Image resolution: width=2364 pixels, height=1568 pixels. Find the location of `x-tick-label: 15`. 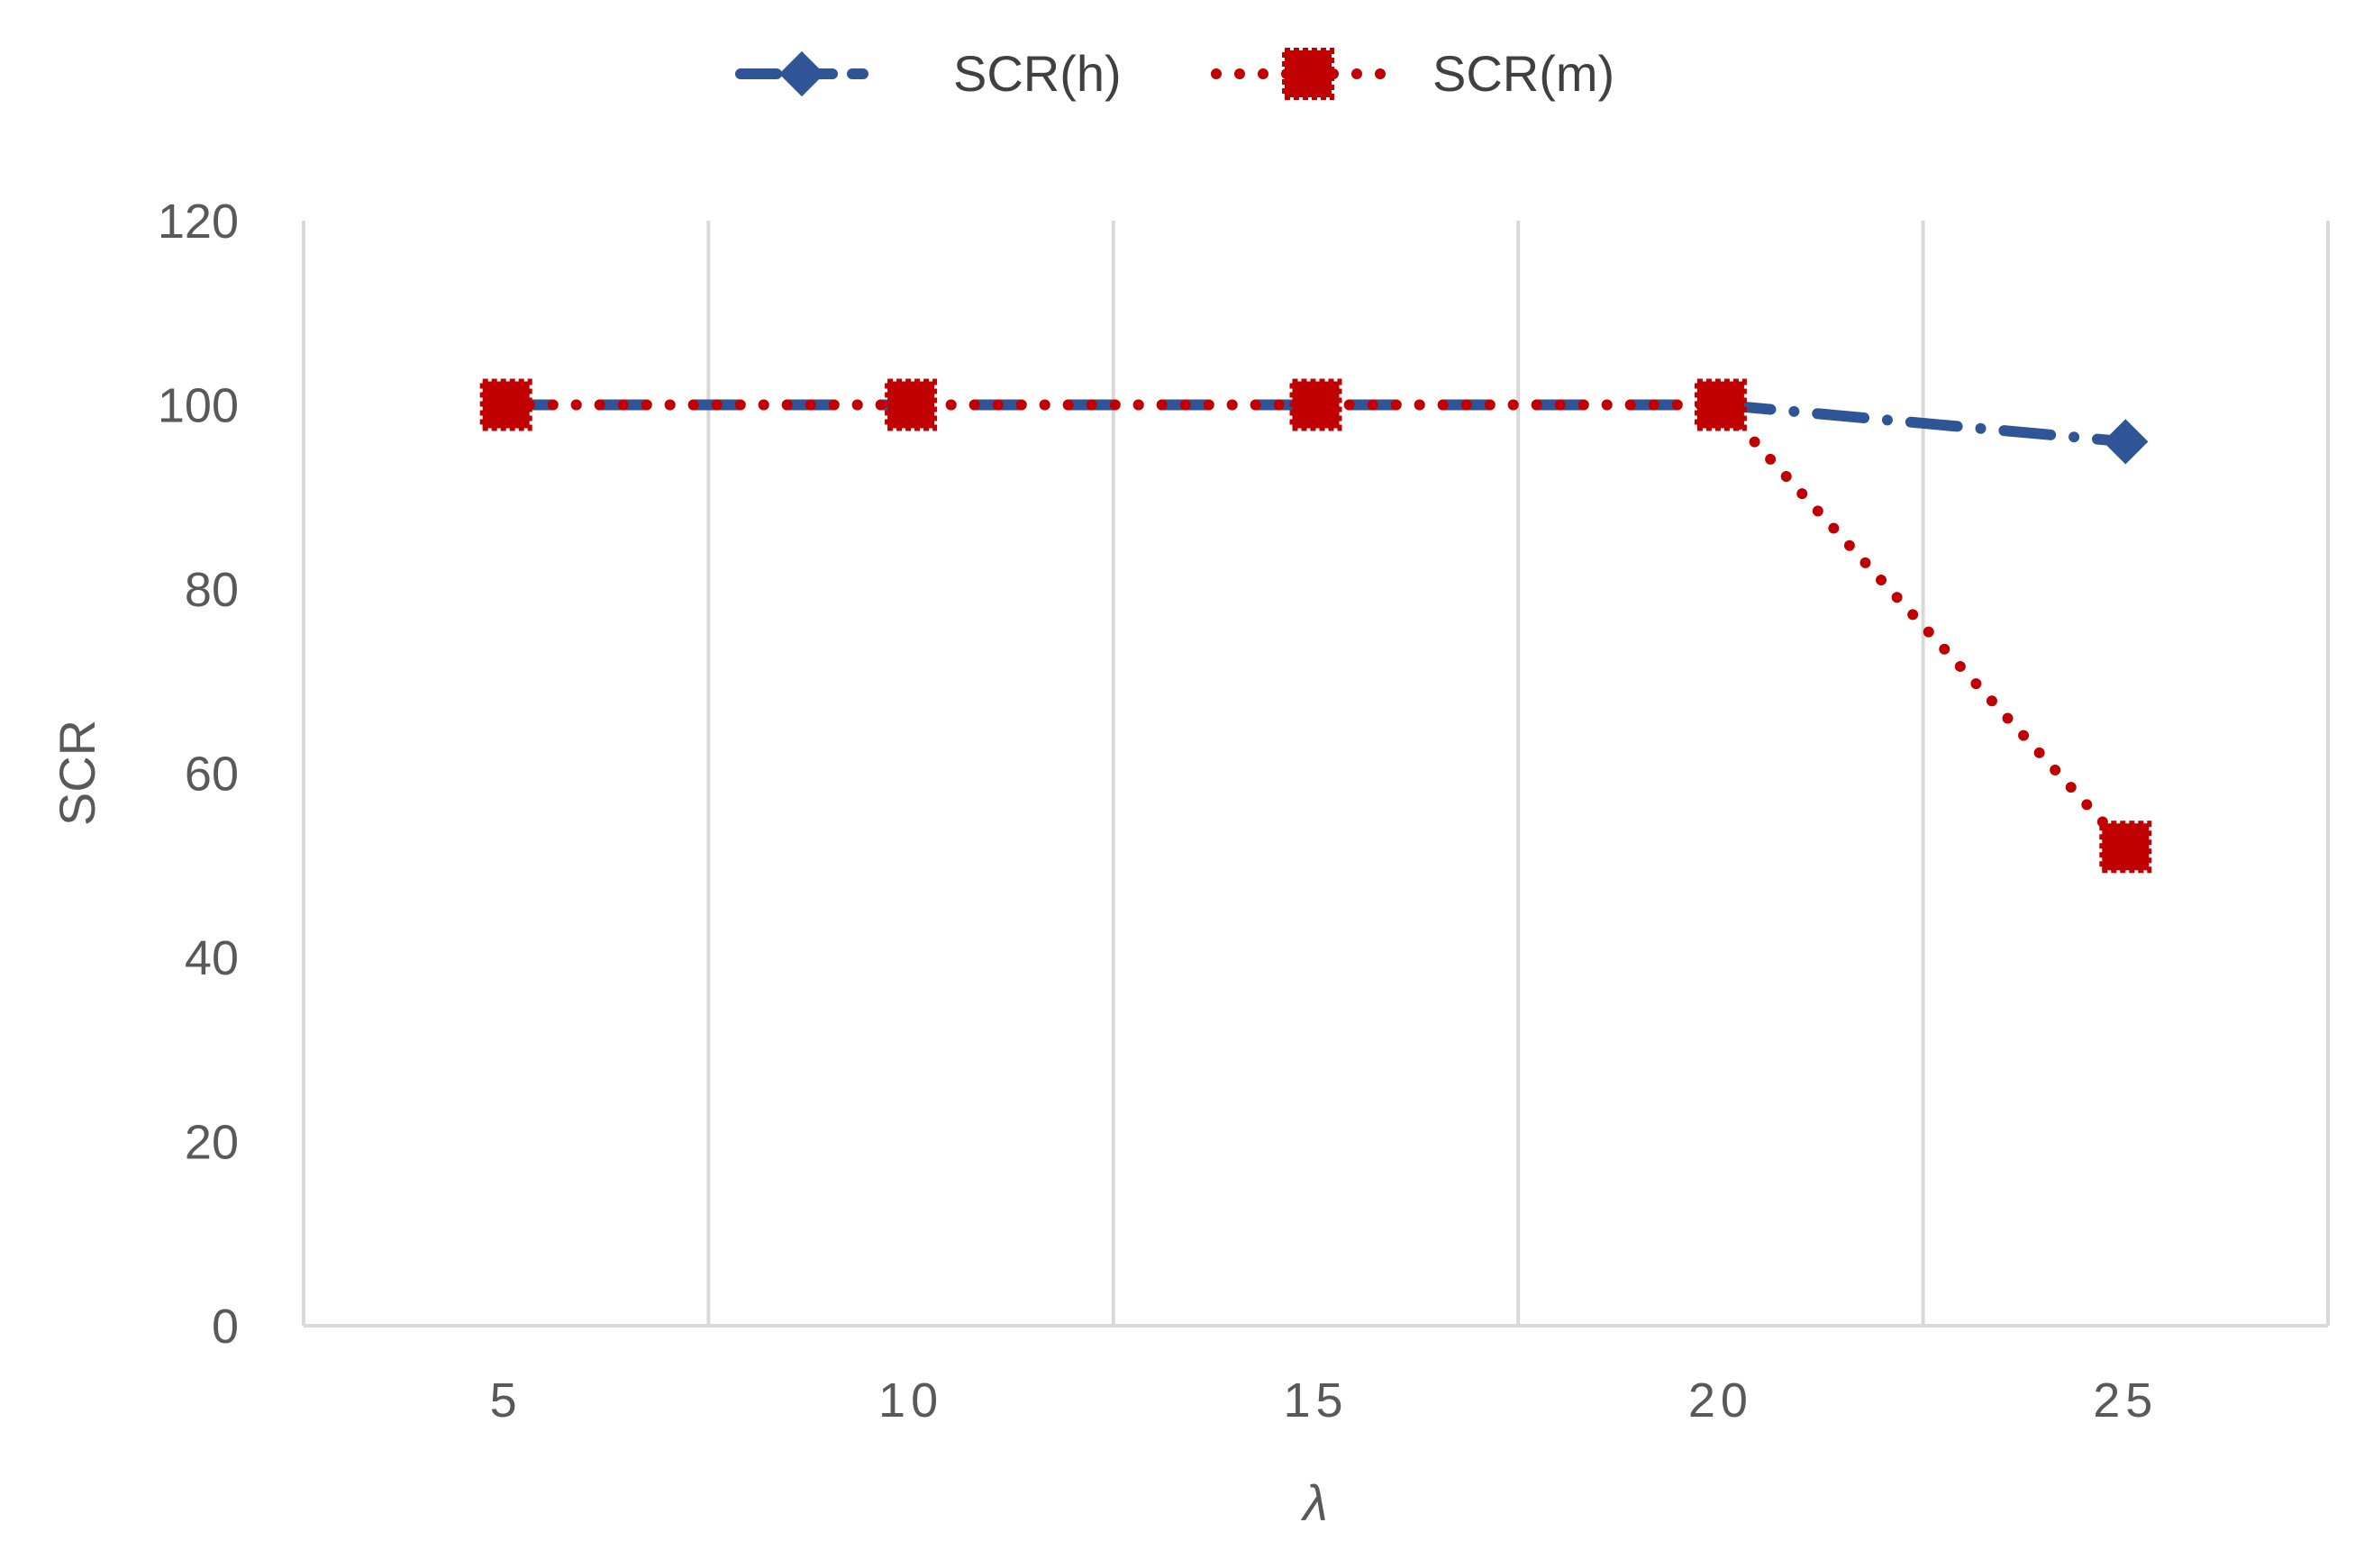

x-tick-label: 15 is located at coordinates (1315, 1400).